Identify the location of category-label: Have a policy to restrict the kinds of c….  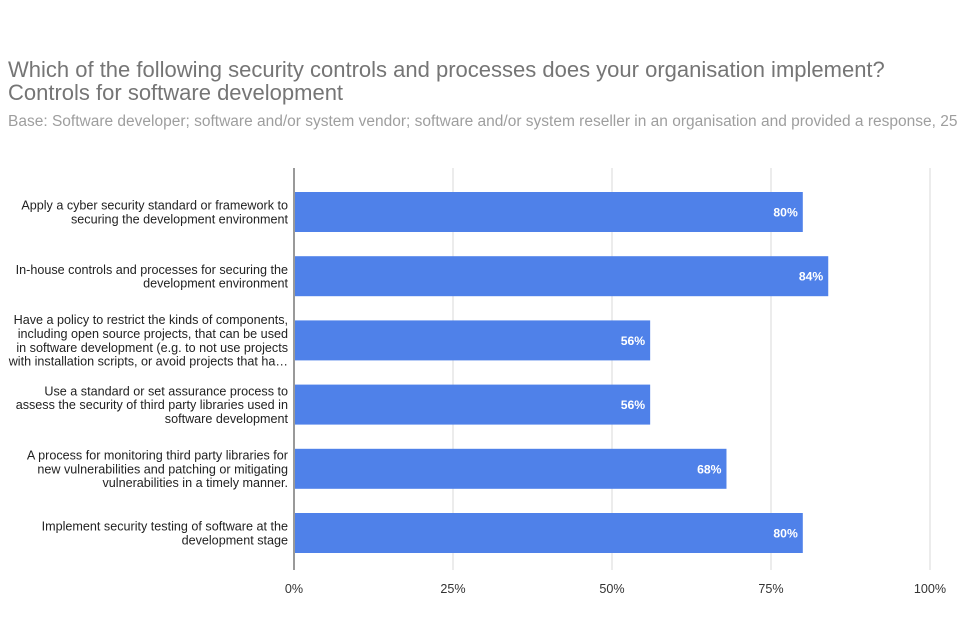
(148, 340).